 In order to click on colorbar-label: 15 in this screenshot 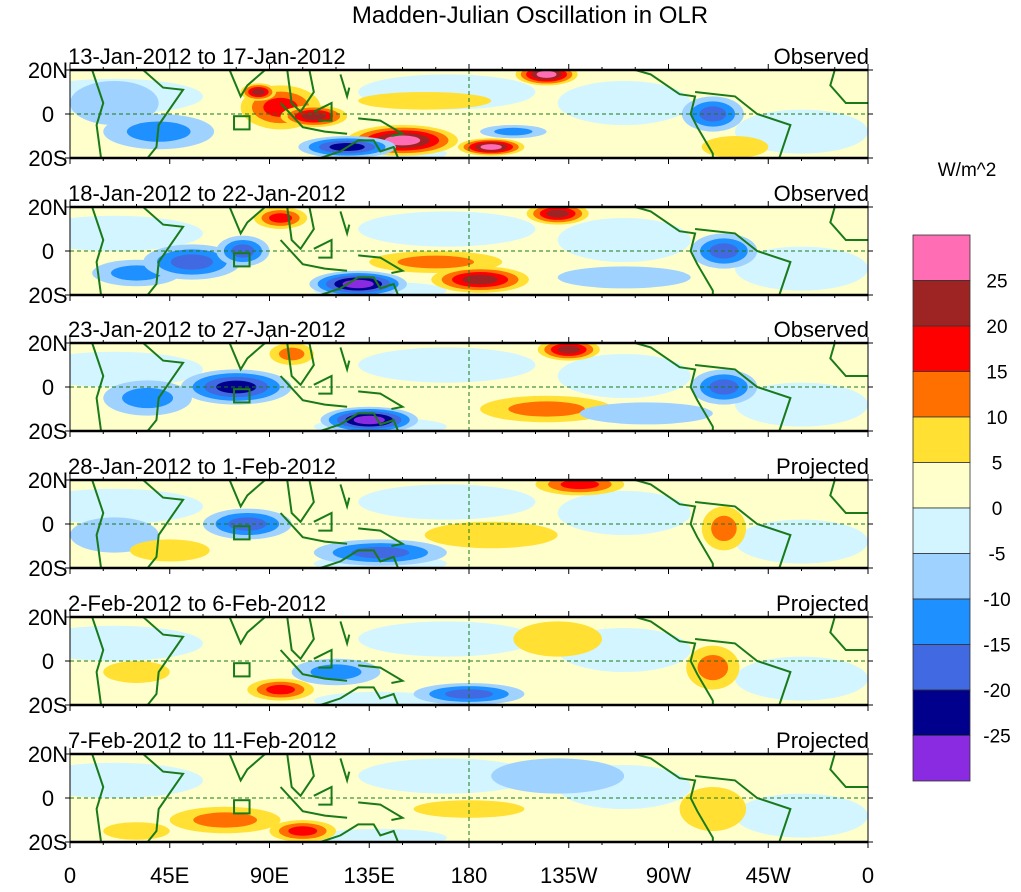, I will do `click(996, 373)`.